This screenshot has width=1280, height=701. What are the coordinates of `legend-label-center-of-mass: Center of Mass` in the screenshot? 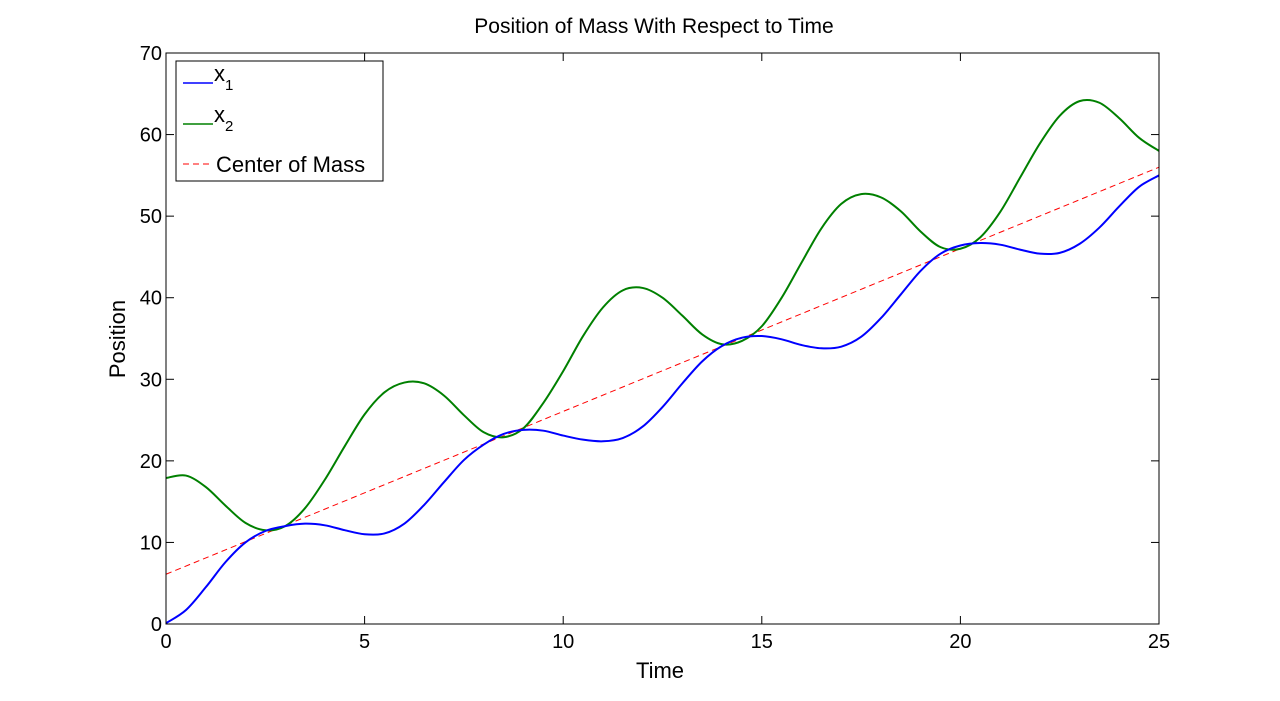 It's located at (290, 164).